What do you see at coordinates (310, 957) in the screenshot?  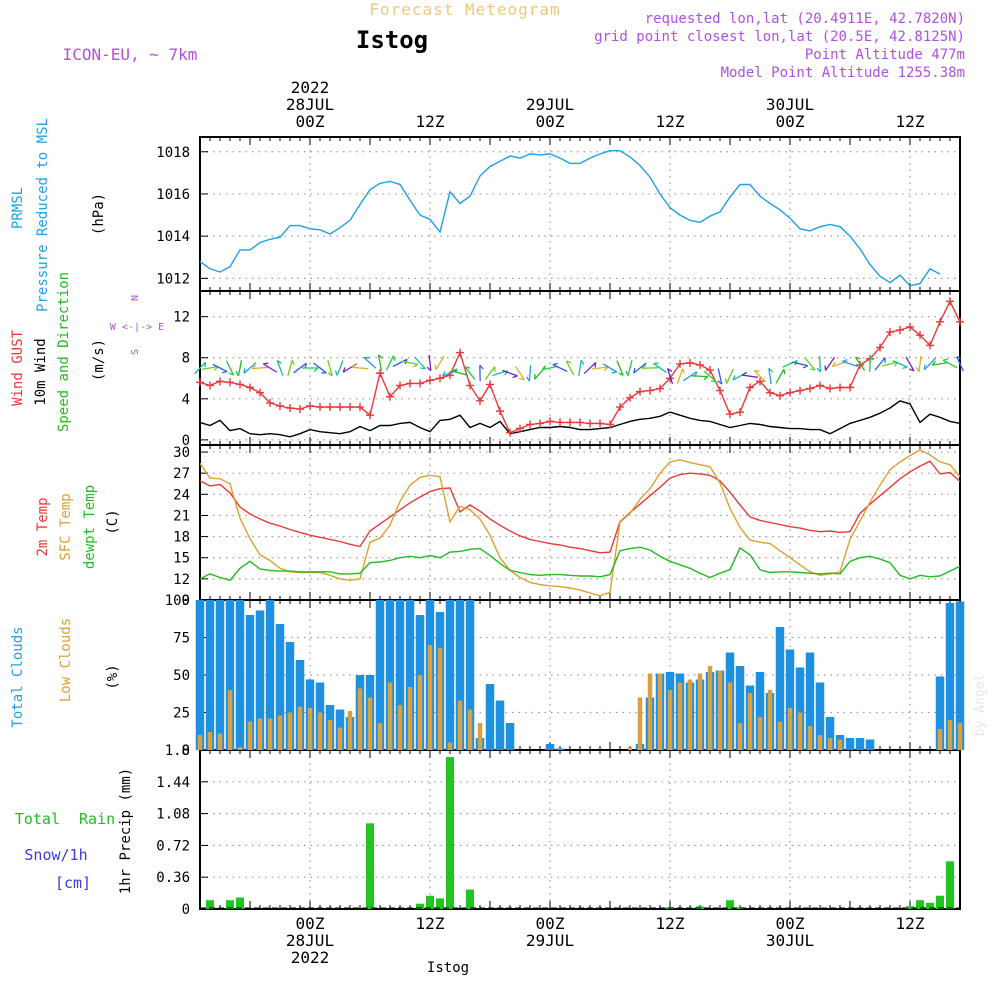 I see `bottom-time-label: 2022` at bounding box center [310, 957].